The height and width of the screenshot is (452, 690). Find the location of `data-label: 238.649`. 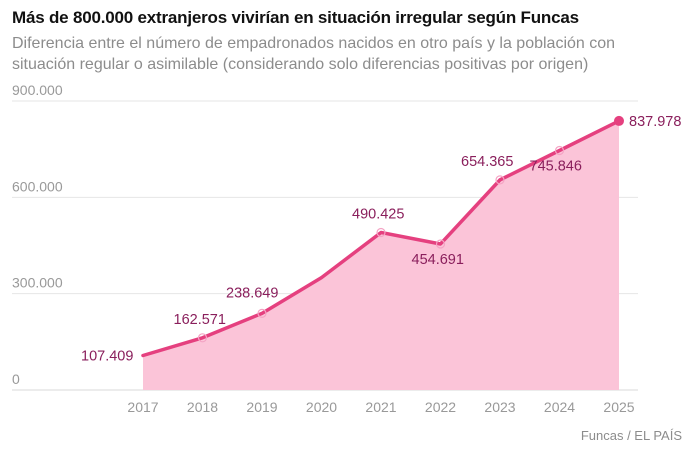

data-label: 238.649 is located at coordinates (252, 293).